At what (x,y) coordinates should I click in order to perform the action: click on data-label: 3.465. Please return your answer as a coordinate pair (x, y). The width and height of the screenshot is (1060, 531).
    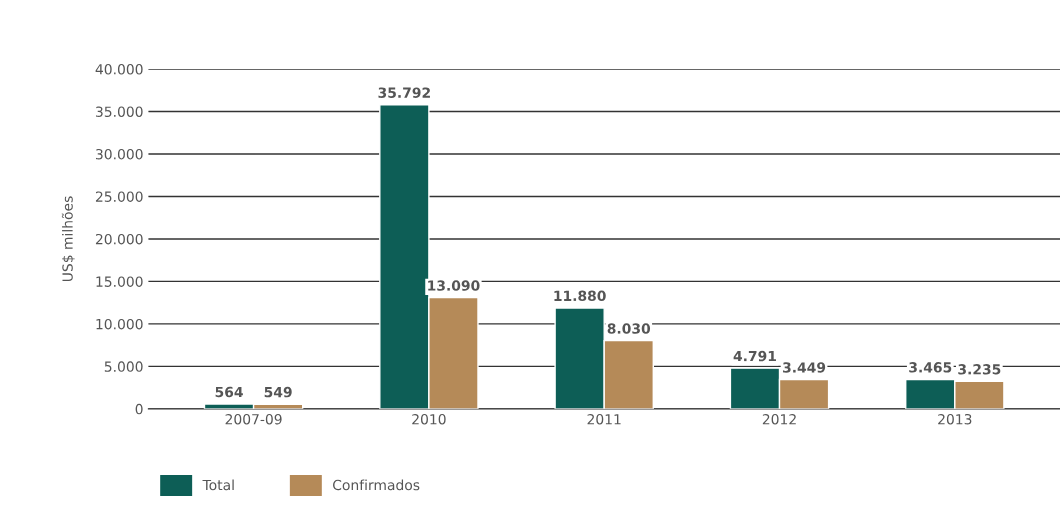
    Looking at the image, I should click on (930, 367).